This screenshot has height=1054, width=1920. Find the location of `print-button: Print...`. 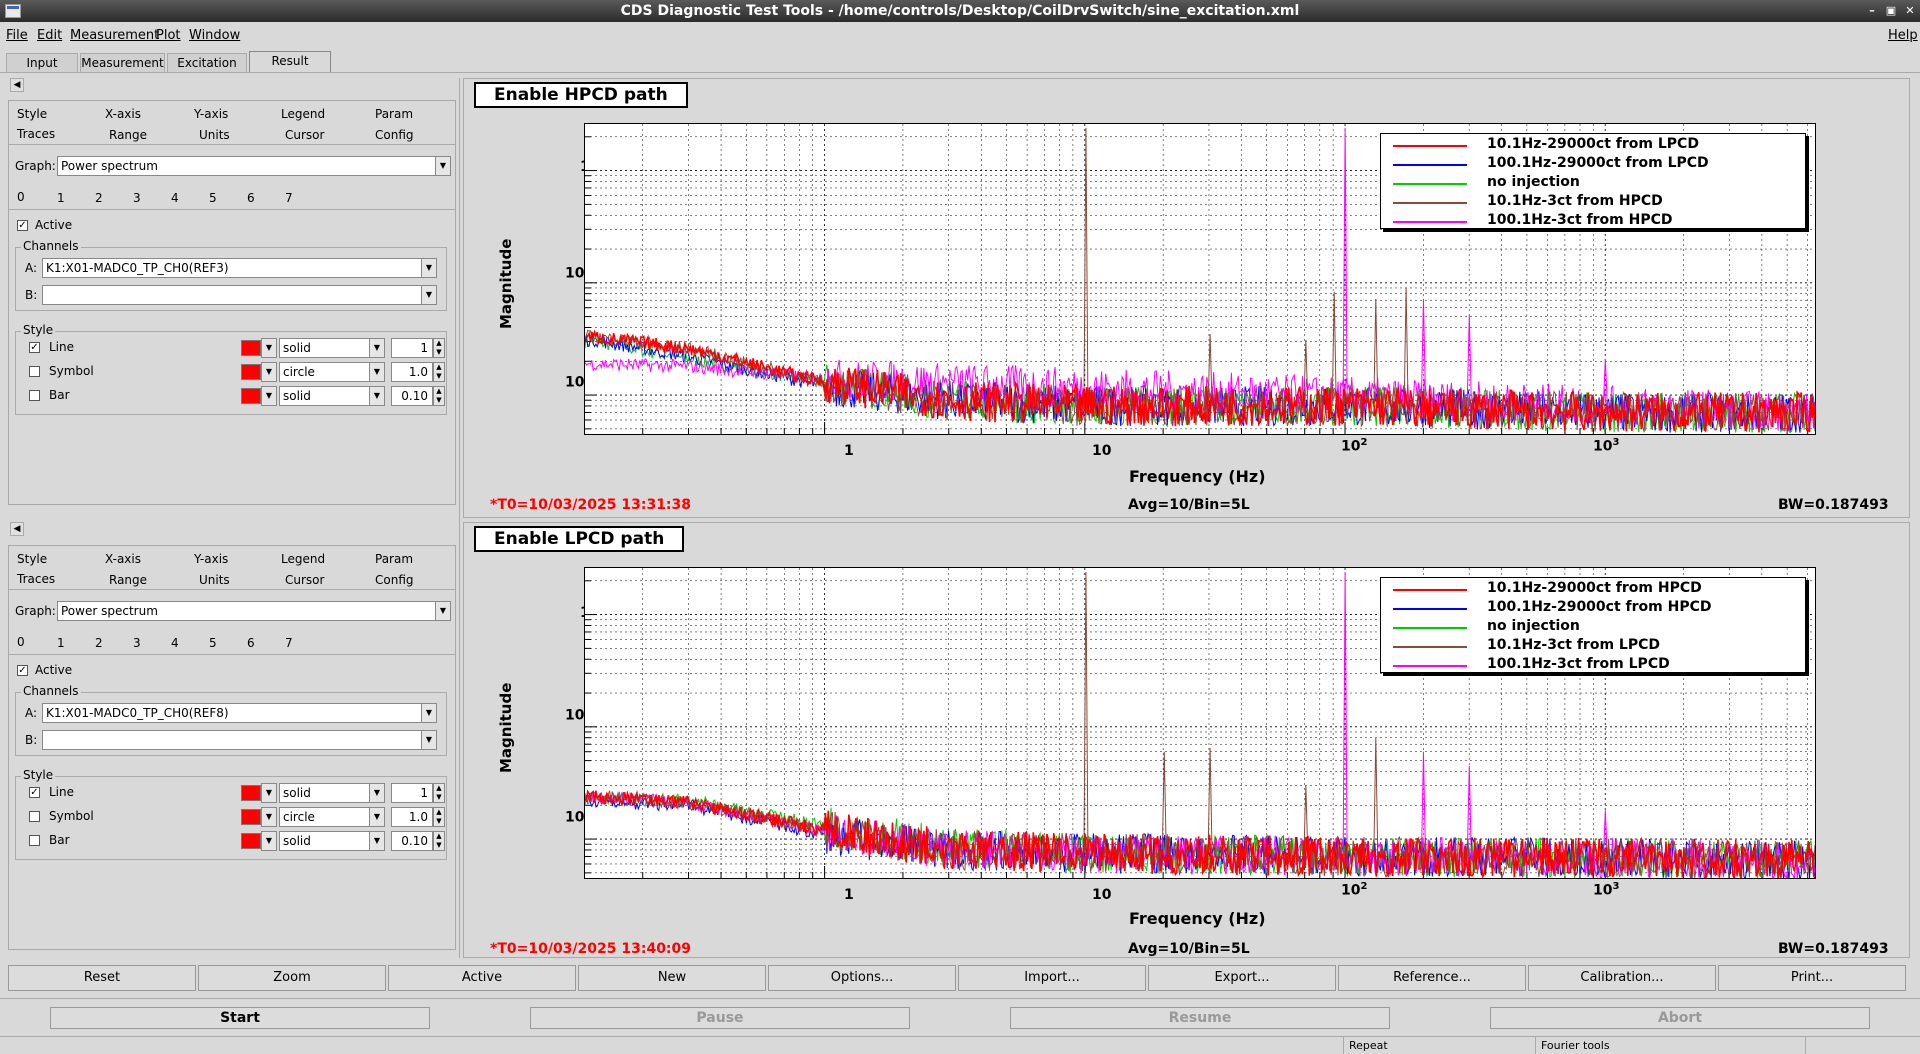

print-button: Print... is located at coordinates (1812, 978).